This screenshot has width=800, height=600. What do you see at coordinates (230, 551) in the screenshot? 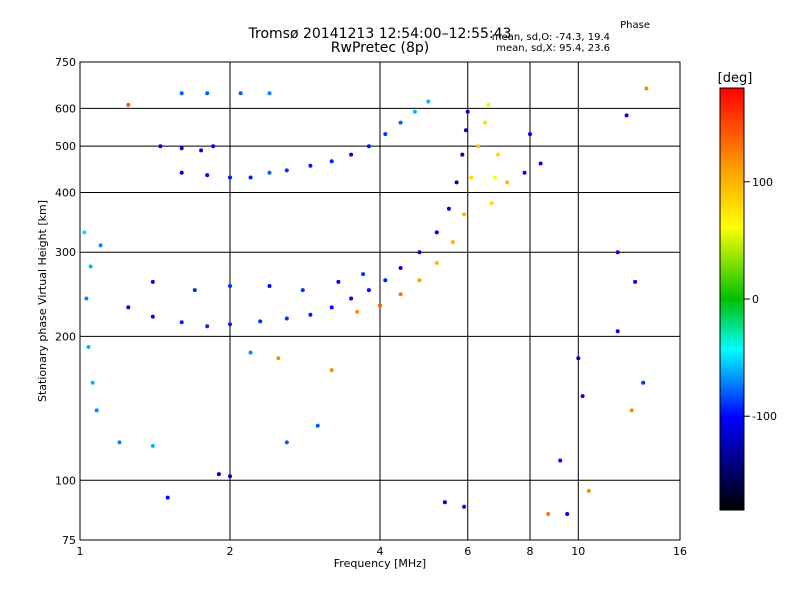
I see `x-tick-label: 2` at bounding box center [230, 551].